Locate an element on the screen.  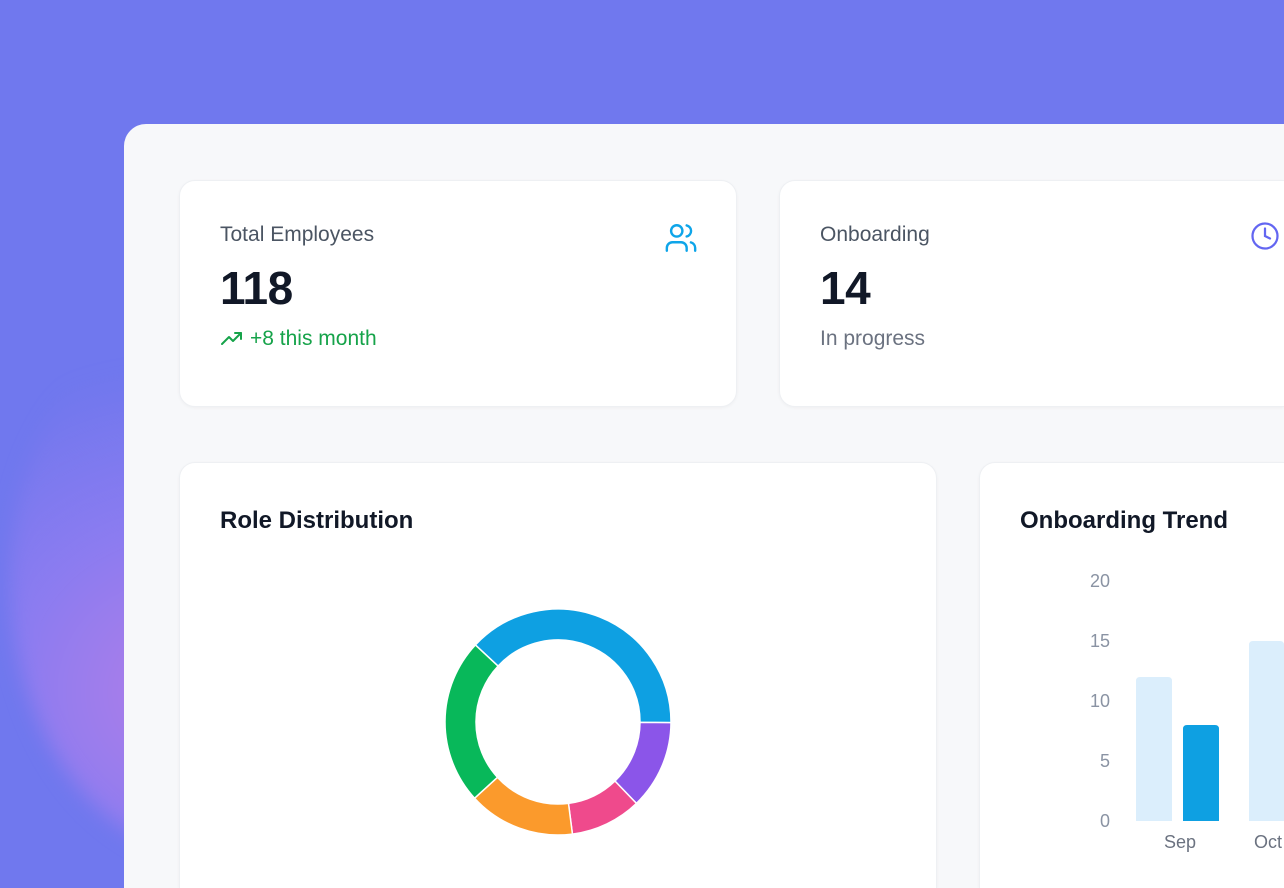
trending-up-icon is located at coordinates (231, 338).